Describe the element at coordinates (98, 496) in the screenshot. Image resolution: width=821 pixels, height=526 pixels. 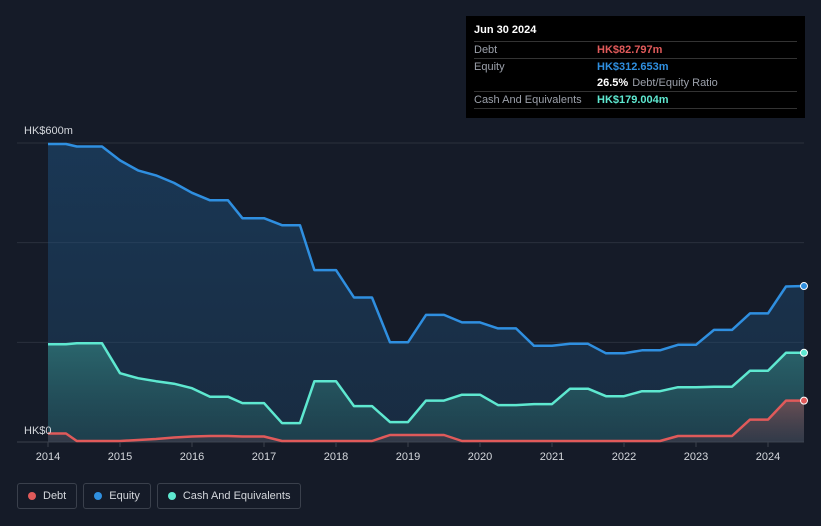
I see `equity-dot-icon` at that location.